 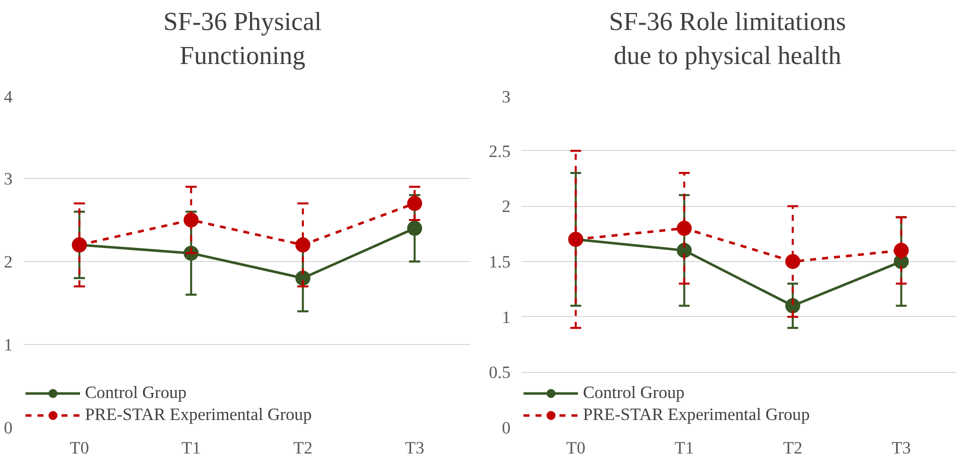 What do you see at coordinates (499, 151) in the screenshot?
I see `y-tick-label: 2.5` at bounding box center [499, 151].